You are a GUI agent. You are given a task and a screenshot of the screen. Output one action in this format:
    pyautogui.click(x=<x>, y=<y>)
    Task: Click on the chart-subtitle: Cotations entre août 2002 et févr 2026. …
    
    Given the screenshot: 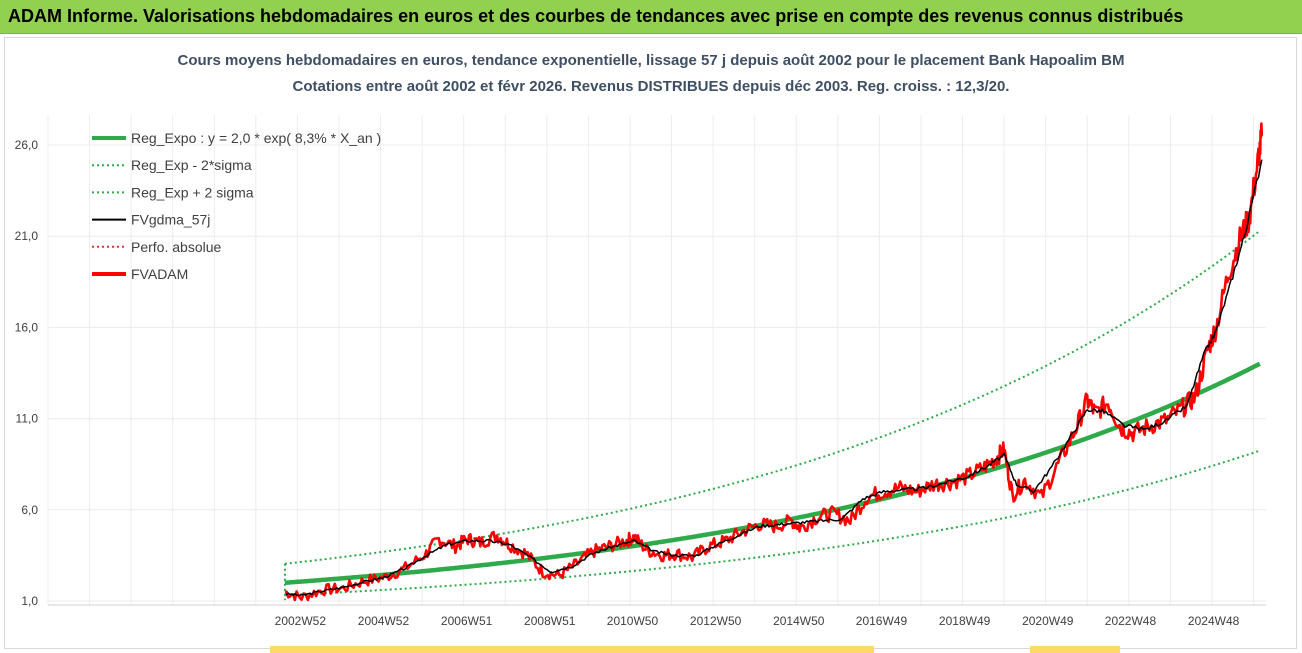 What is the action you would take?
    pyautogui.click(x=651, y=86)
    